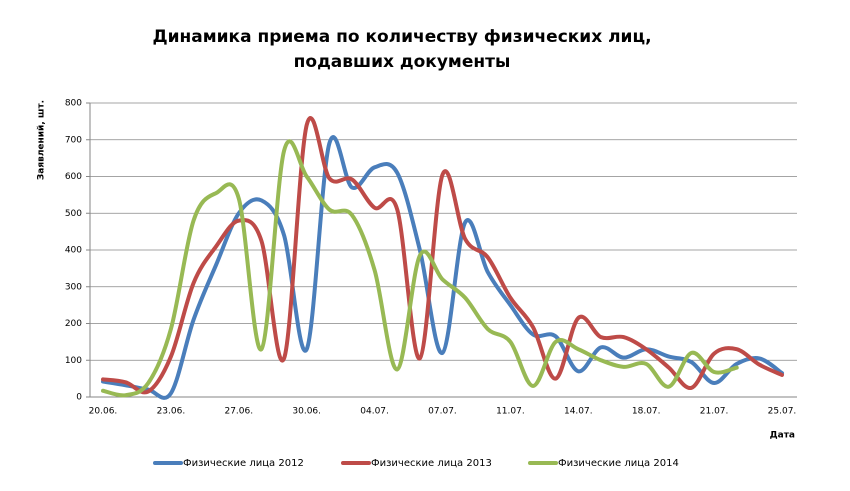  Describe the element at coordinates (73, 177) in the screenshot. I see `y-tick-label: 600` at that location.